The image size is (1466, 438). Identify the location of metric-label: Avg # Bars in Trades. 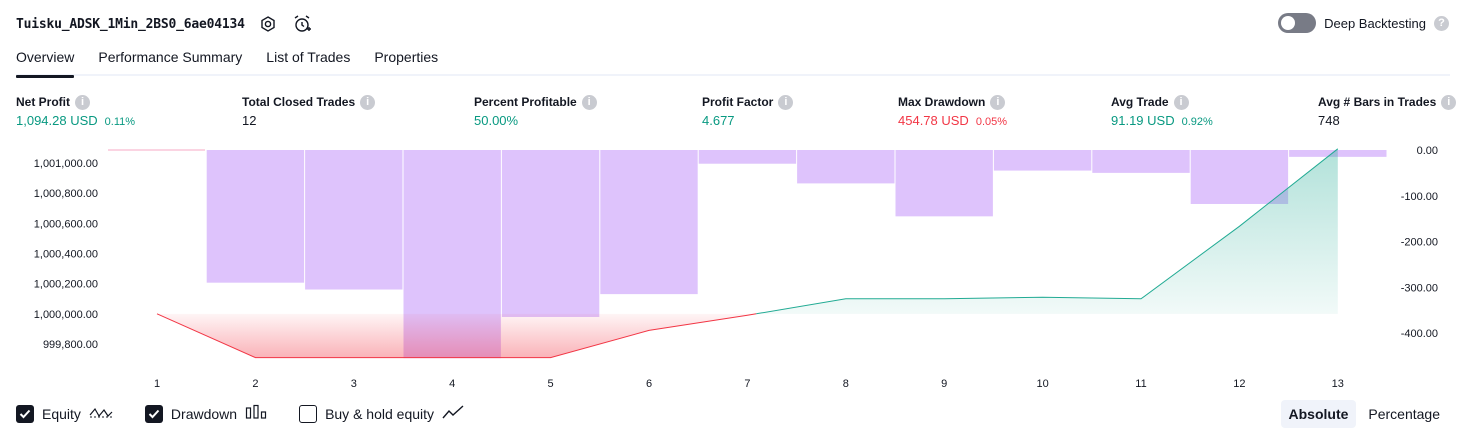
(1377, 102).